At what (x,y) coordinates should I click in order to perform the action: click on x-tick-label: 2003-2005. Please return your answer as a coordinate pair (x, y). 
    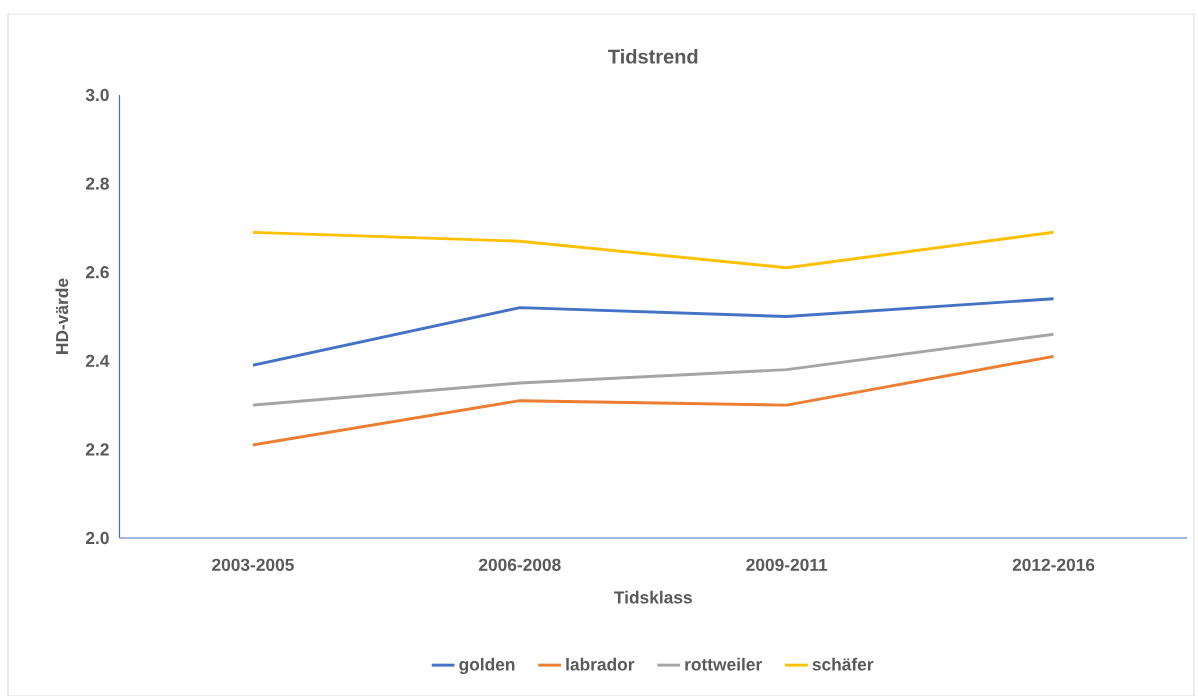
    Looking at the image, I should click on (253, 564).